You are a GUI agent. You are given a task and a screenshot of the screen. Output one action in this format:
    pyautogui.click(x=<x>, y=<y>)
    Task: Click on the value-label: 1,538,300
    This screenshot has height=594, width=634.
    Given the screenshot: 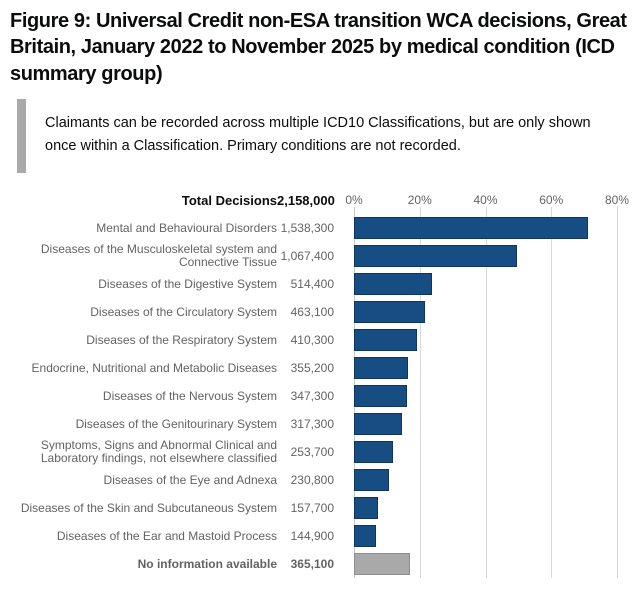 What is the action you would take?
    pyautogui.click(x=307, y=228)
    